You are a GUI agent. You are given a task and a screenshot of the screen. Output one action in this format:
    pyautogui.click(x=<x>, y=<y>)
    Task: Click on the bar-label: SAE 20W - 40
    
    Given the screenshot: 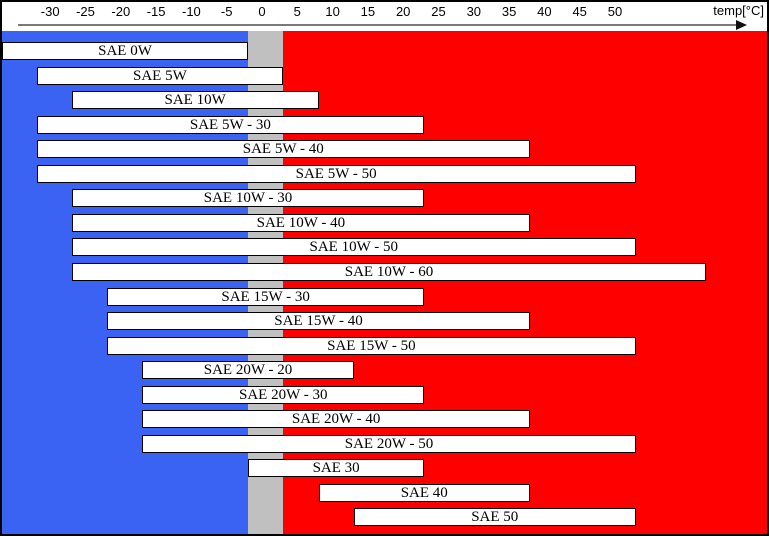 What is the action you would take?
    pyautogui.click(x=336, y=419)
    